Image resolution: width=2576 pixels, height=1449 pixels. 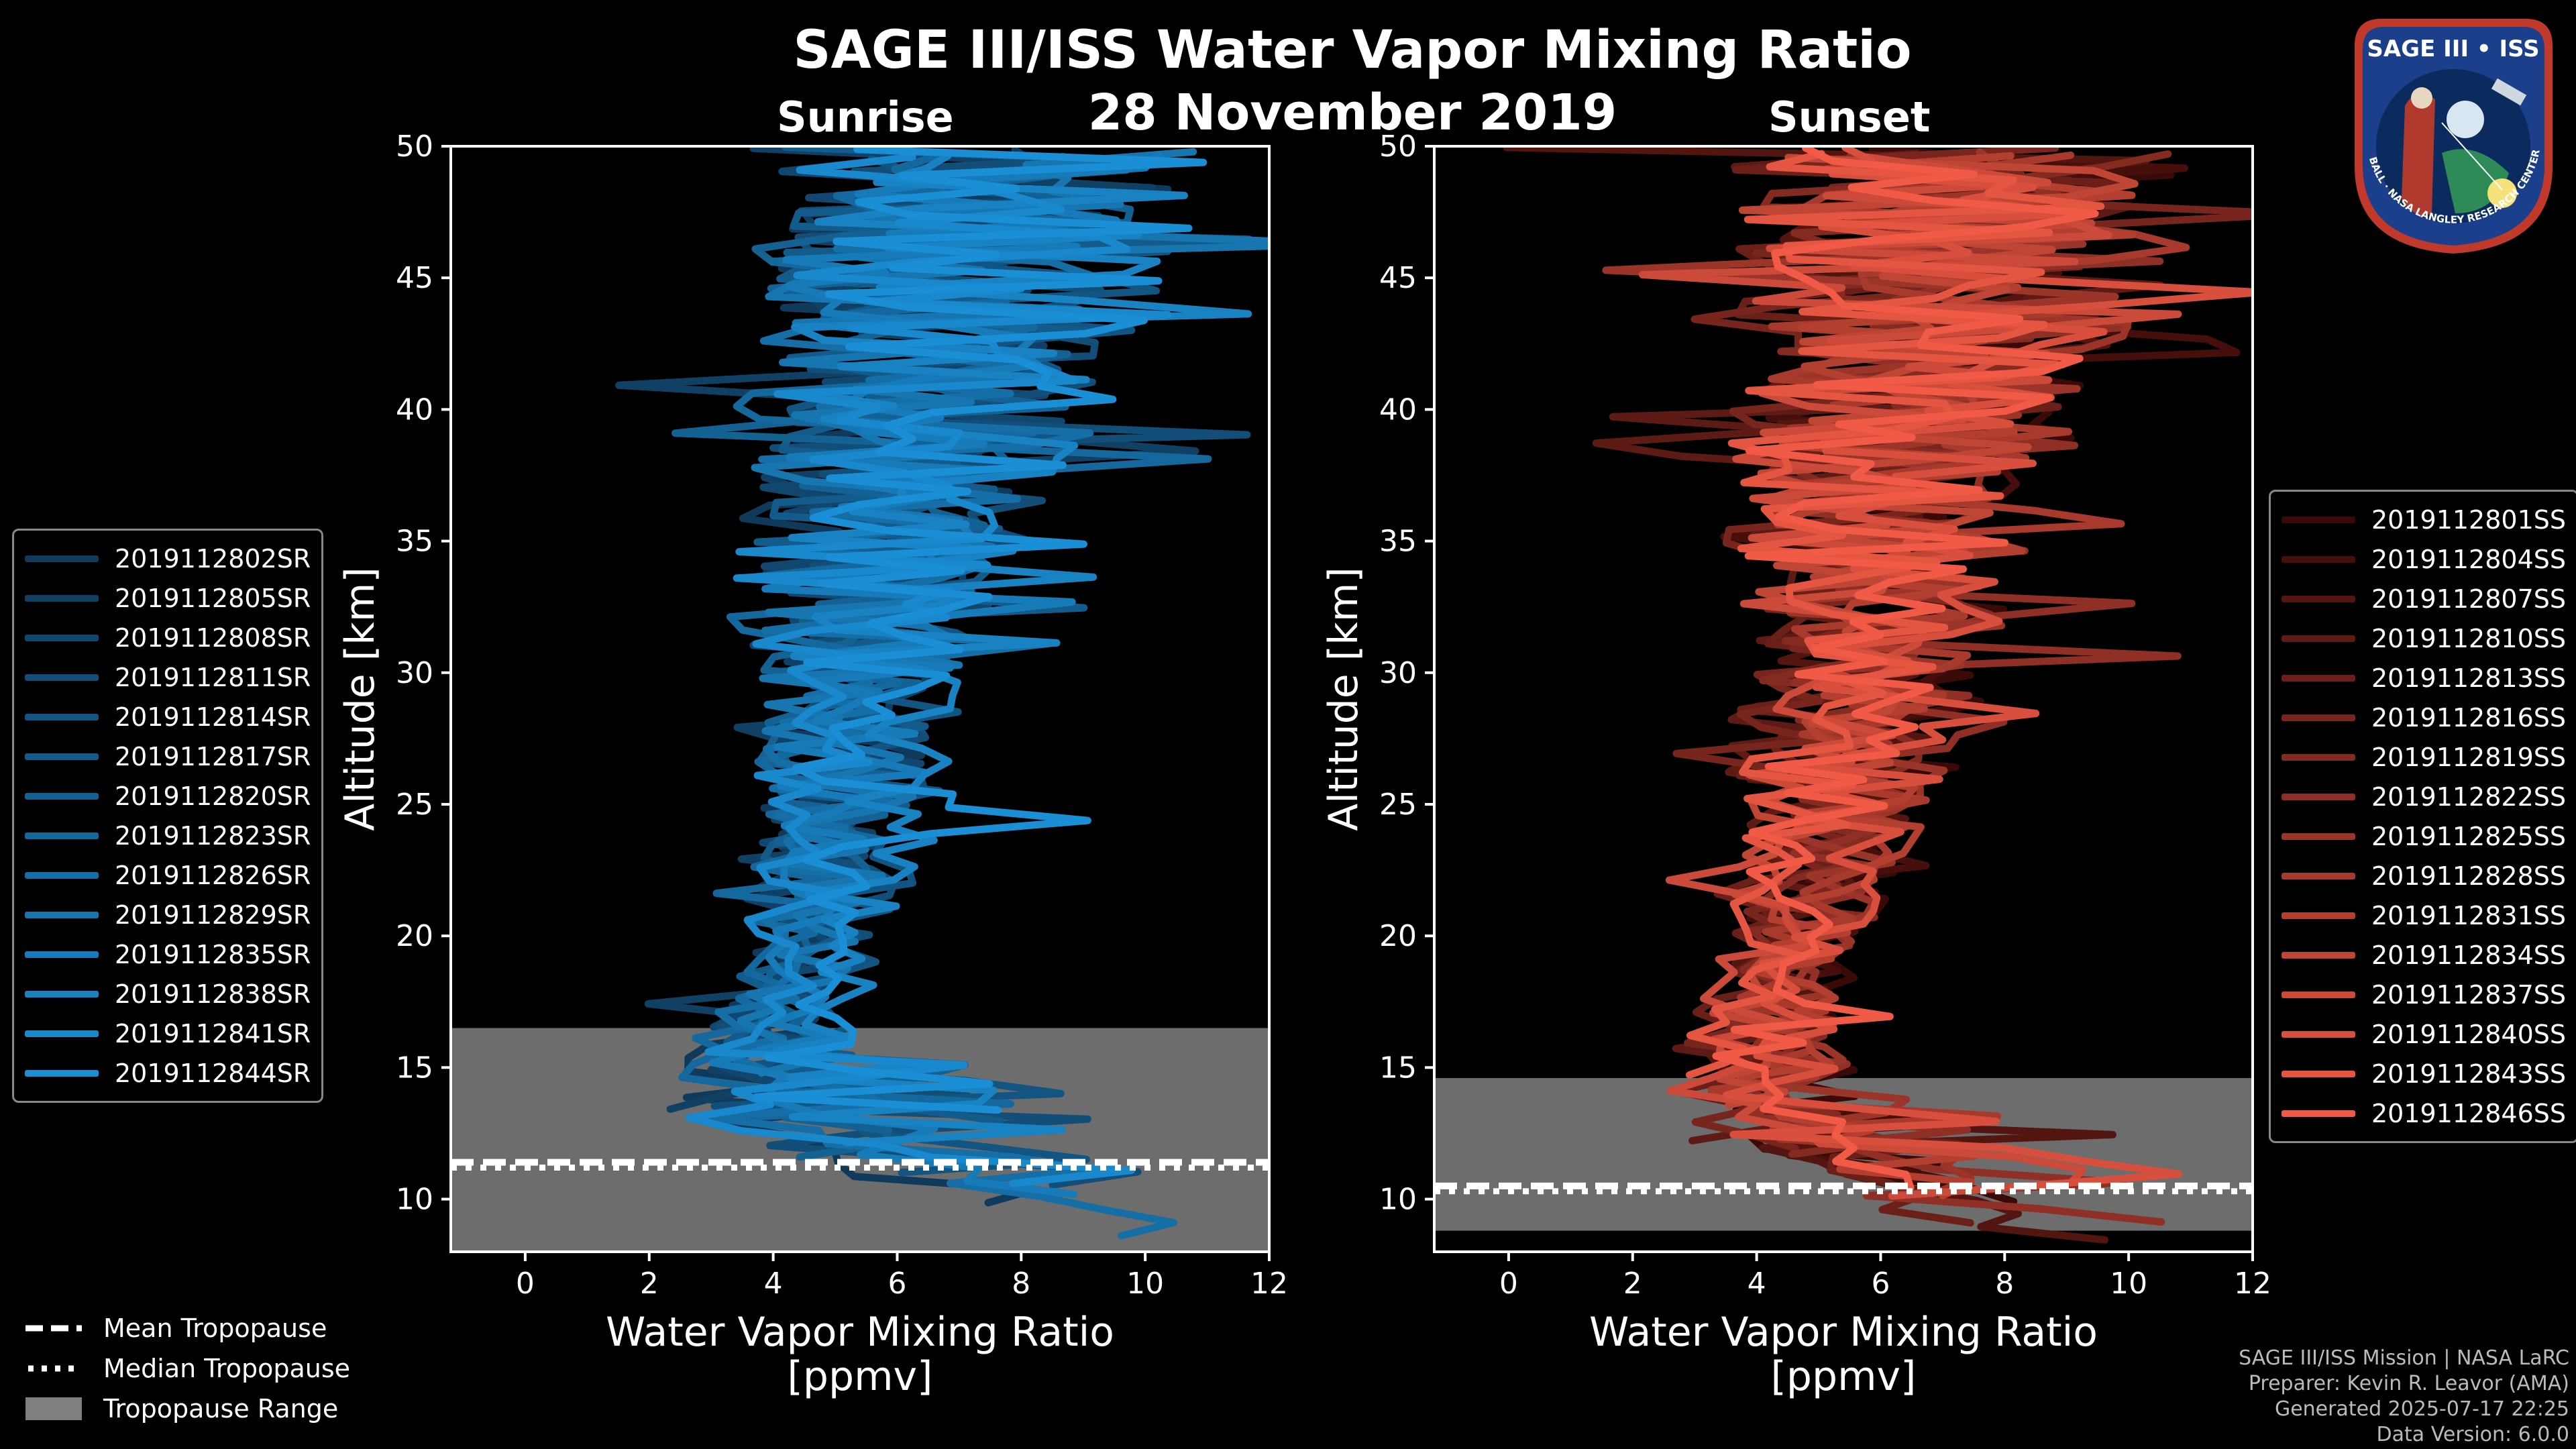 I want to click on sunrise-legend-item: 2019112805SR, so click(x=168, y=598).